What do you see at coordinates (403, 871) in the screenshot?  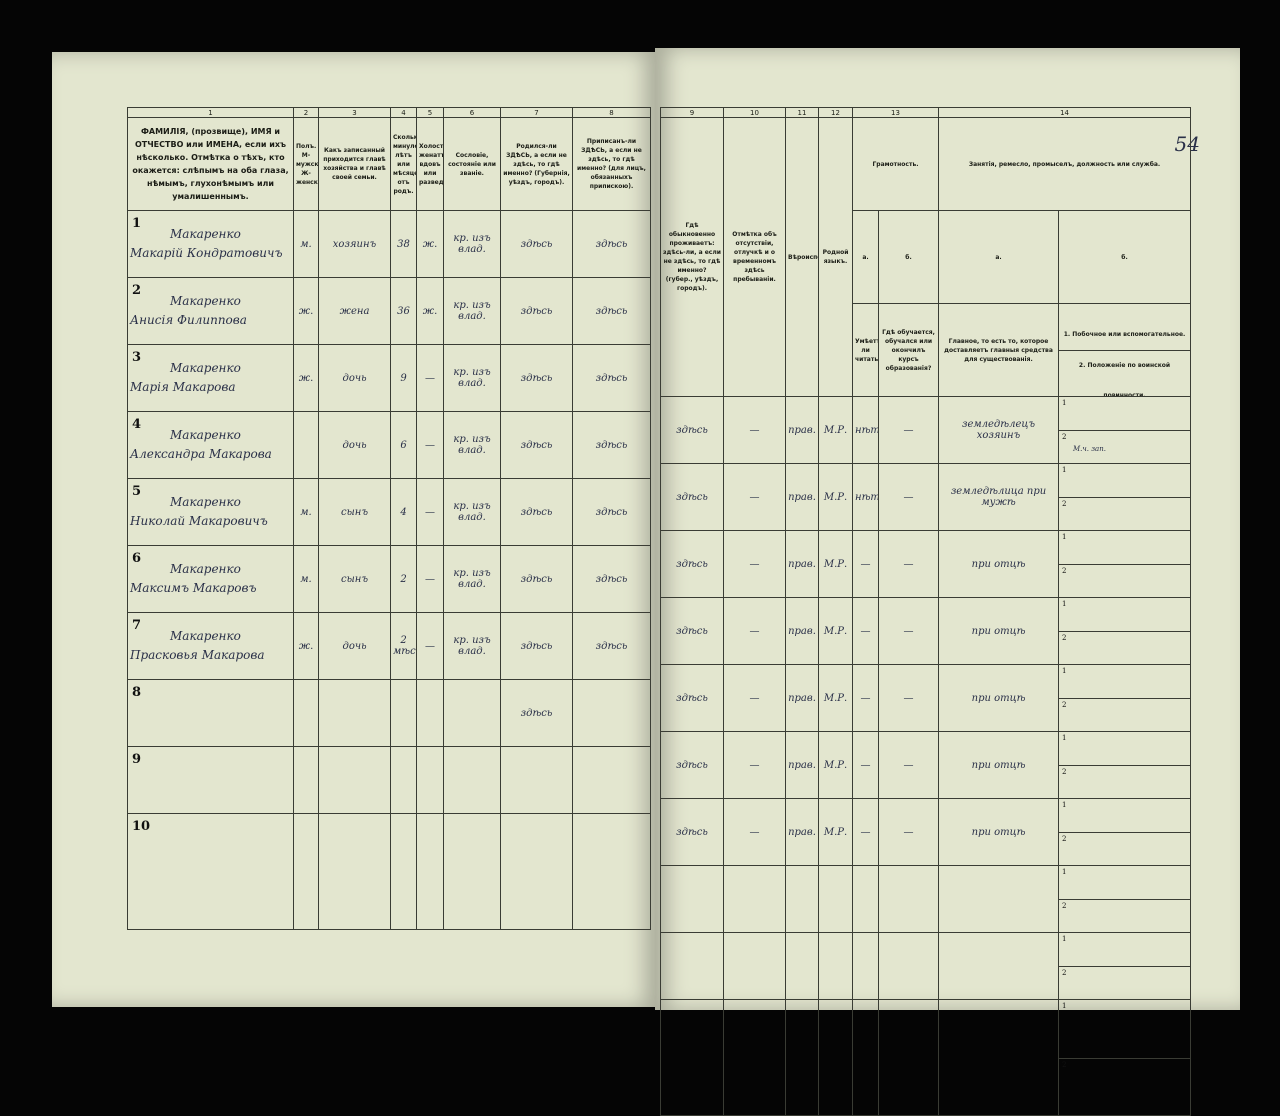 I see `cell-age` at bounding box center [403, 871].